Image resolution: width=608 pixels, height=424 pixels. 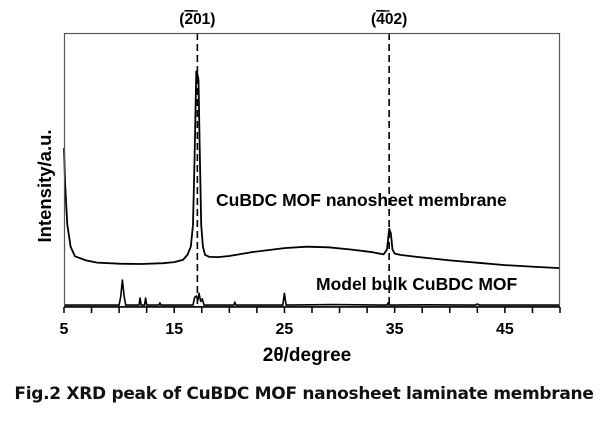 What do you see at coordinates (312, 292) in the screenshot?
I see `series-line-bulk` at bounding box center [312, 292].